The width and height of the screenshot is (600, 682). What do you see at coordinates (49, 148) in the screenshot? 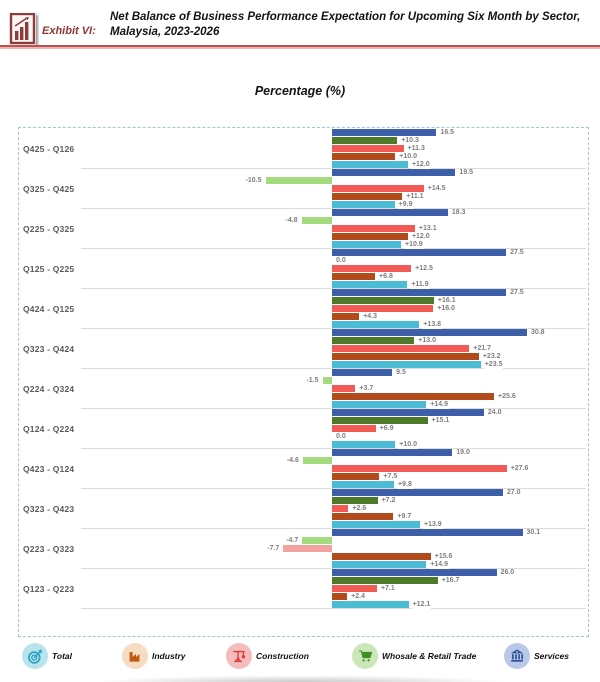
I see `category-label: Q425 - Q126` at bounding box center [49, 148].